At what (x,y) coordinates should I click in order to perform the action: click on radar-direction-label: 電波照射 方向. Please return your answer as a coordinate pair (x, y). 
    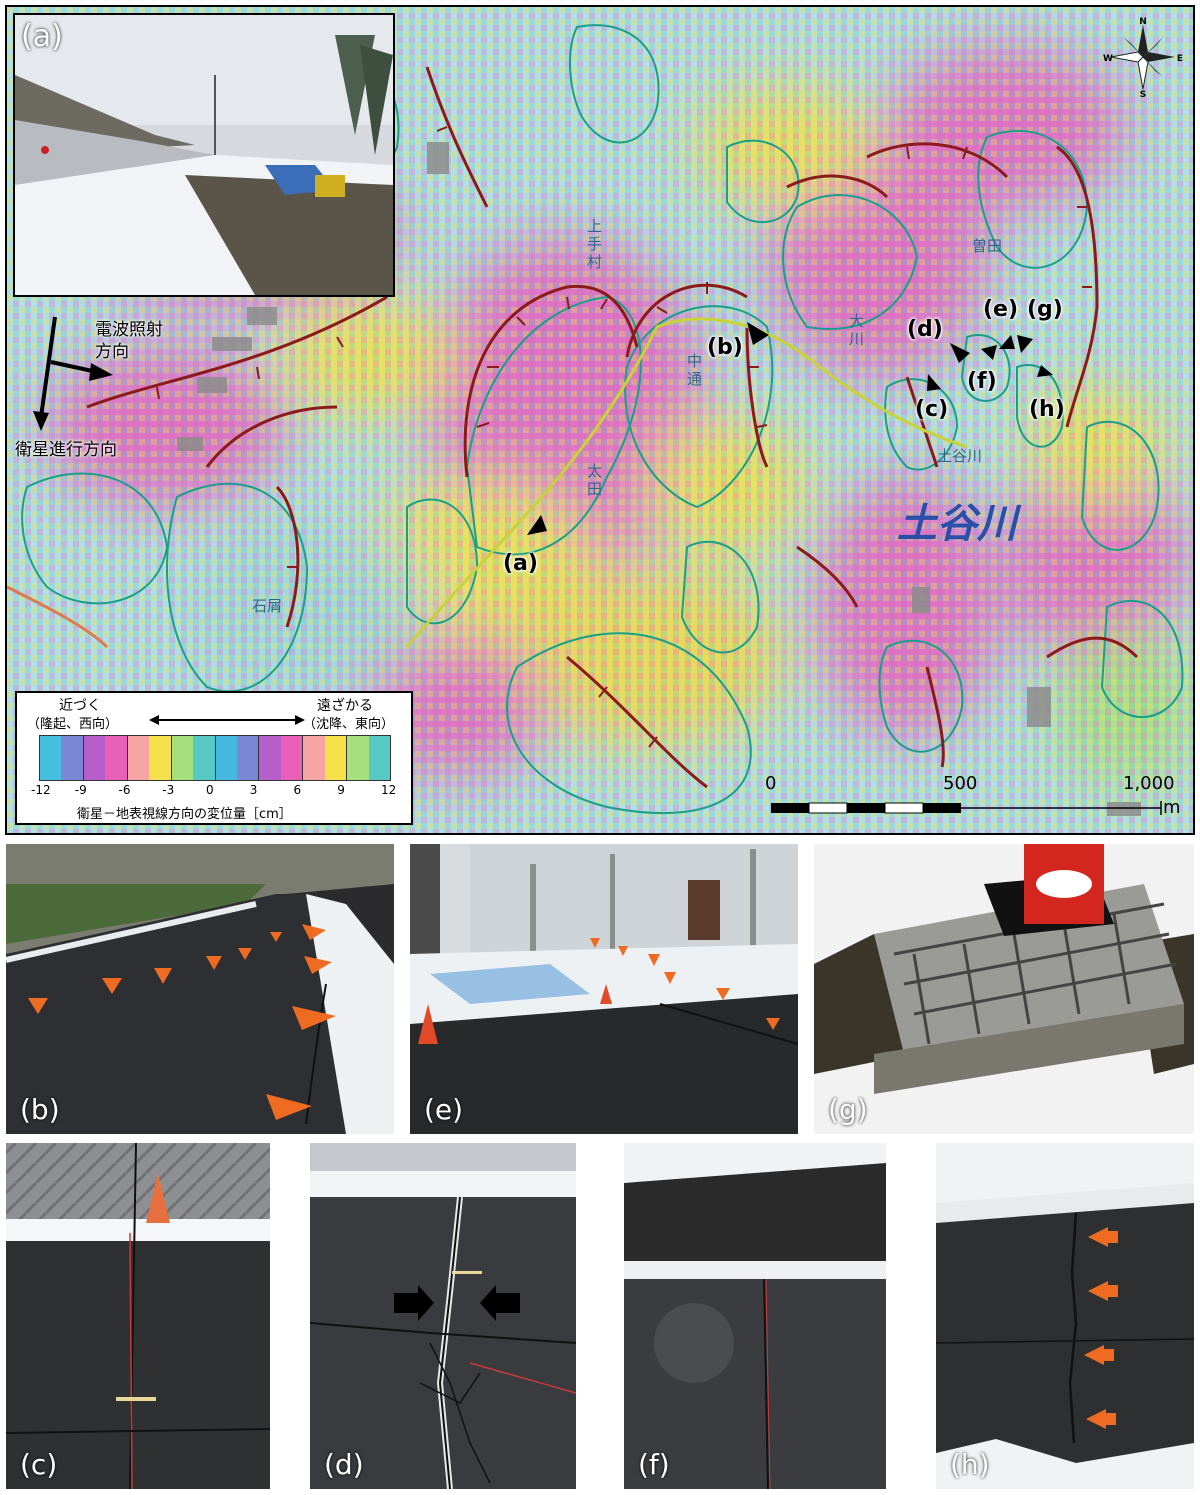
    Looking at the image, I should click on (129, 341).